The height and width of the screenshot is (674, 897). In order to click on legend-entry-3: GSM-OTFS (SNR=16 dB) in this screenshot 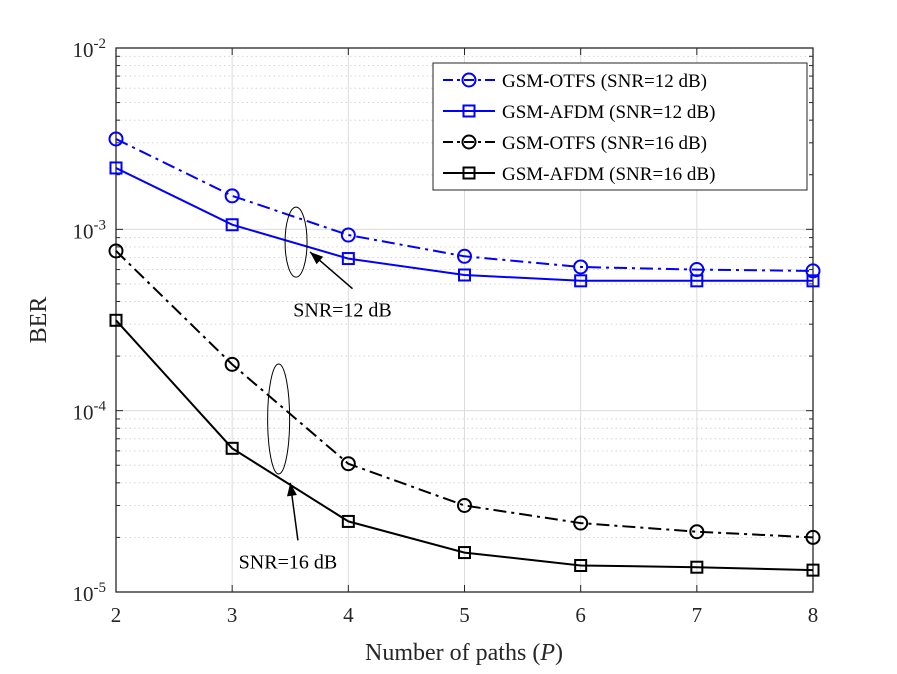, I will do `click(575, 143)`.